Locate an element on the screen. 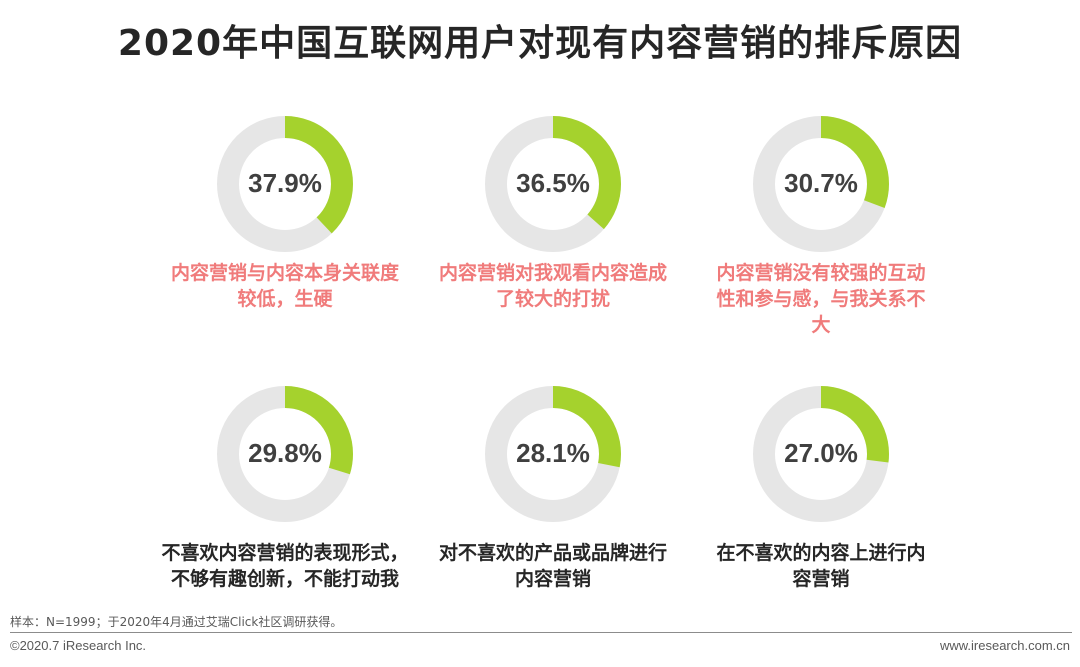 Image resolution: width=1080 pixels, height=667 pixels. reason-label-line: 在不喜欢的内容上进行内 is located at coordinates (821, 553).